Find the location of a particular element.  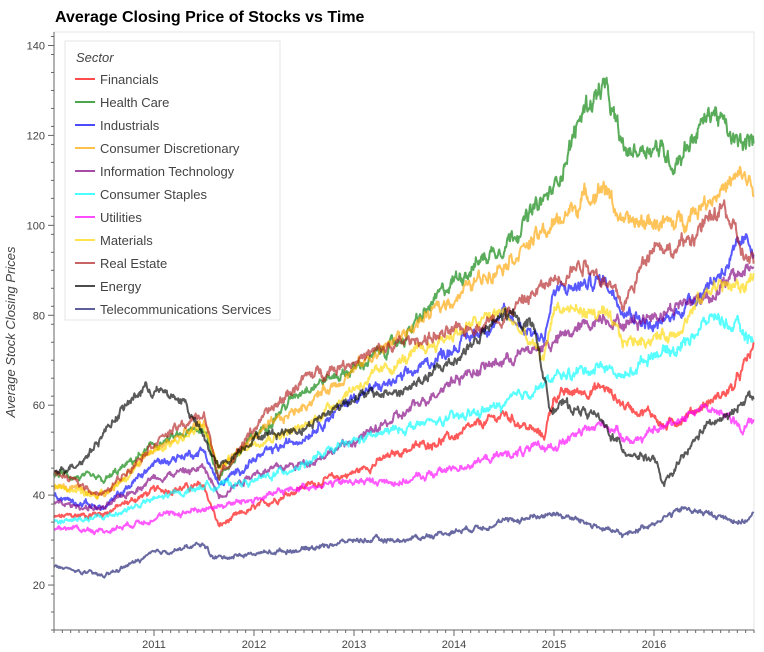

legend-label: Utilities is located at coordinates (121, 217).